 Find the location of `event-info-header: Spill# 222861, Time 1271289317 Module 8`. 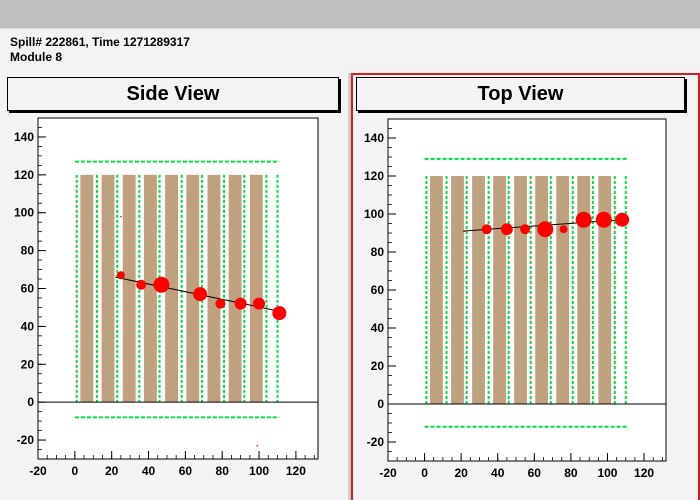

event-info-header: Spill# 222861, Time 1271289317 Module 8 is located at coordinates (350, 50).